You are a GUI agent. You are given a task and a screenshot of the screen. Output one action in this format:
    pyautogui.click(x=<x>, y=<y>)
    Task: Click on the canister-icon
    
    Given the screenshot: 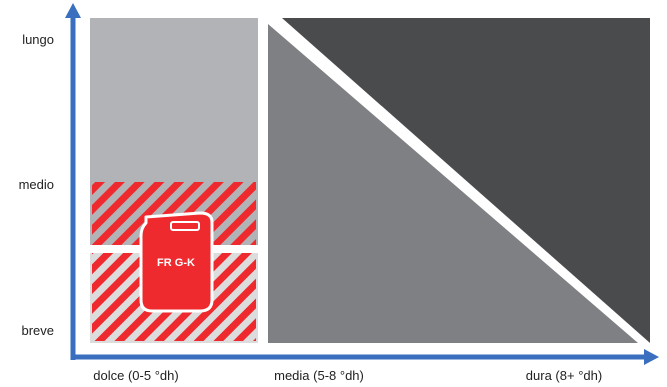 What is the action you would take?
    pyautogui.click(x=176, y=262)
    